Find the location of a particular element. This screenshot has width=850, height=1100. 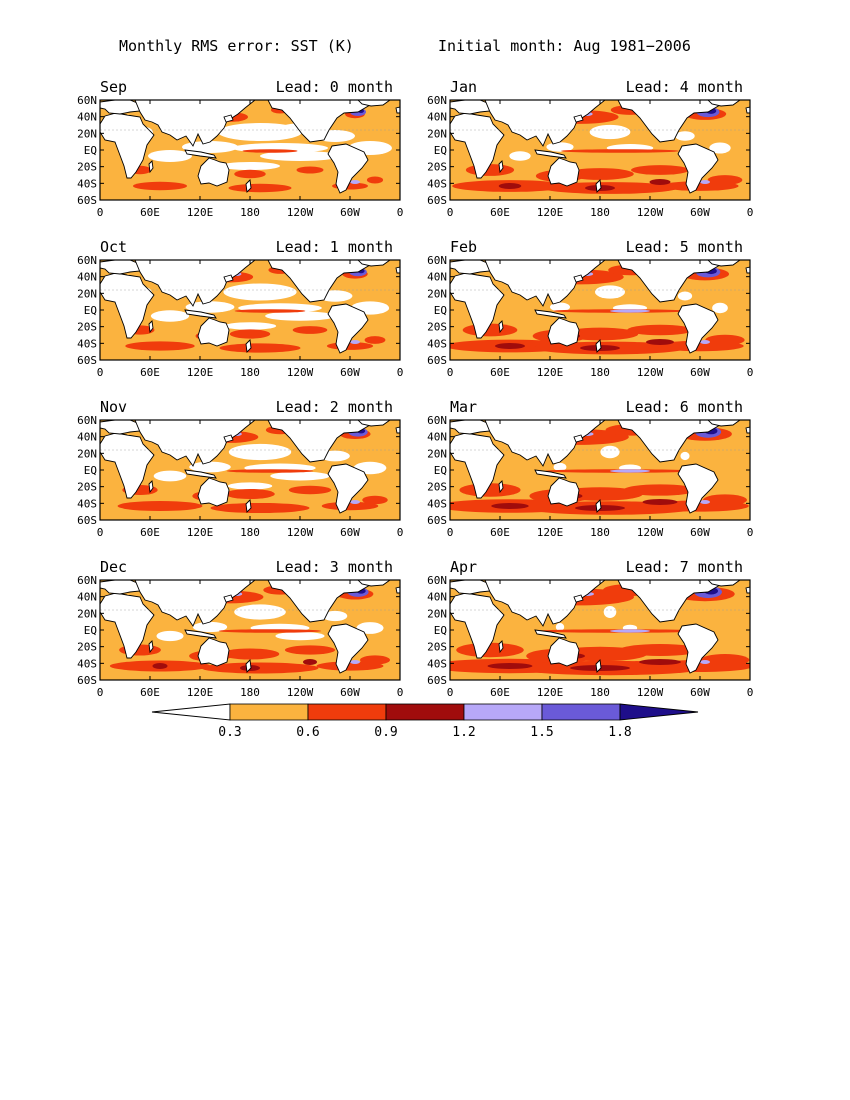

colorbar-label: 1.8 is located at coordinates (619, 732).